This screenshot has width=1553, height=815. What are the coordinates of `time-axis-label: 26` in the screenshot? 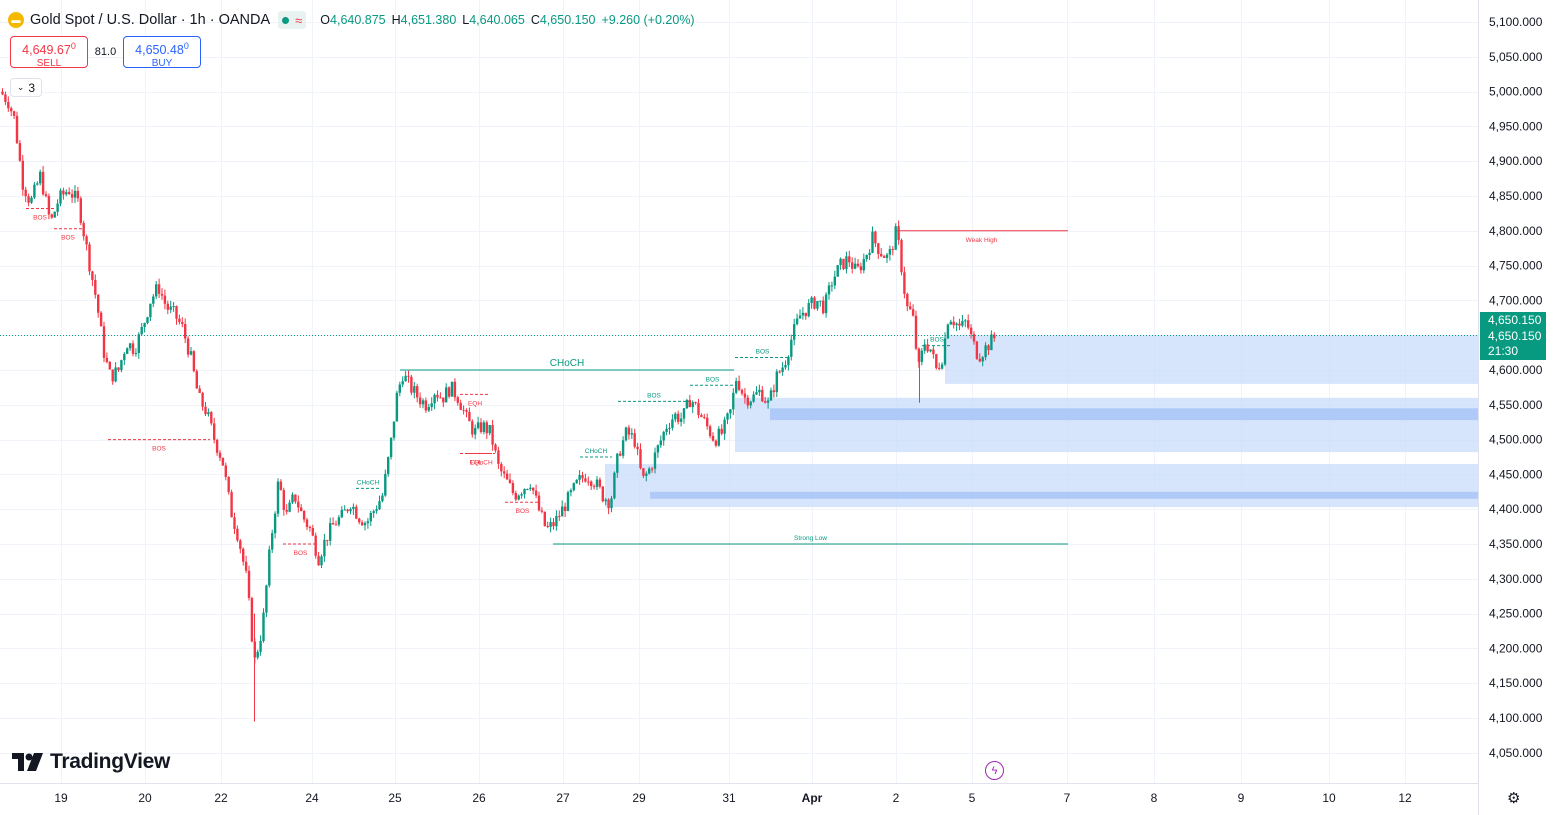 It's located at (479, 798).